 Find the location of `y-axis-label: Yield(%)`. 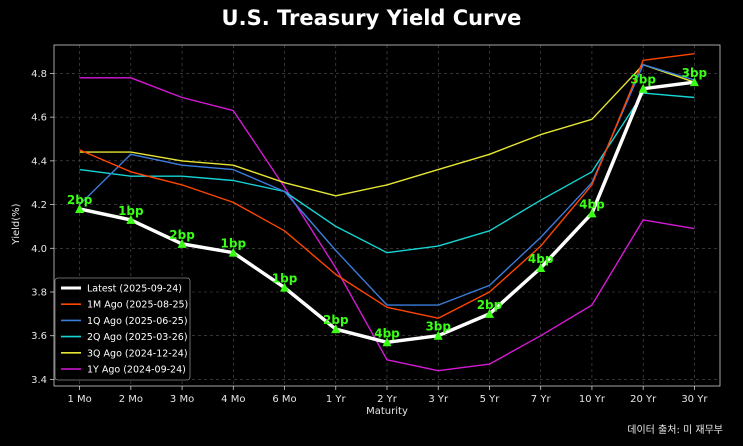

y-axis-label: Yield(%) is located at coordinates (16, 224).